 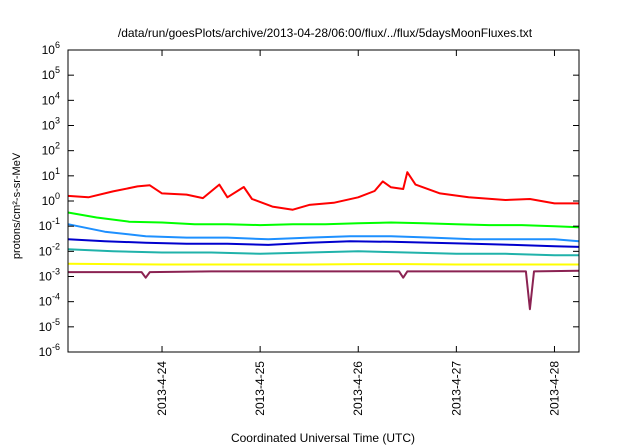 What do you see at coordinates (51, 124) in the screenshot?
I see `y-tick-label-9: 10³` at bounding box center [51, 124].